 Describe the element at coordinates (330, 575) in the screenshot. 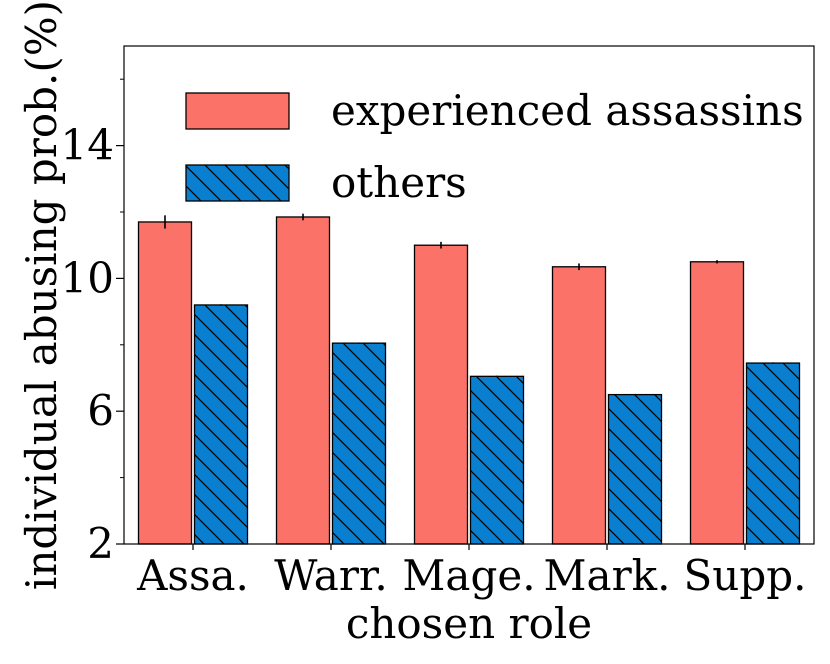

I see `x-tick-label: Warr.` at that location.